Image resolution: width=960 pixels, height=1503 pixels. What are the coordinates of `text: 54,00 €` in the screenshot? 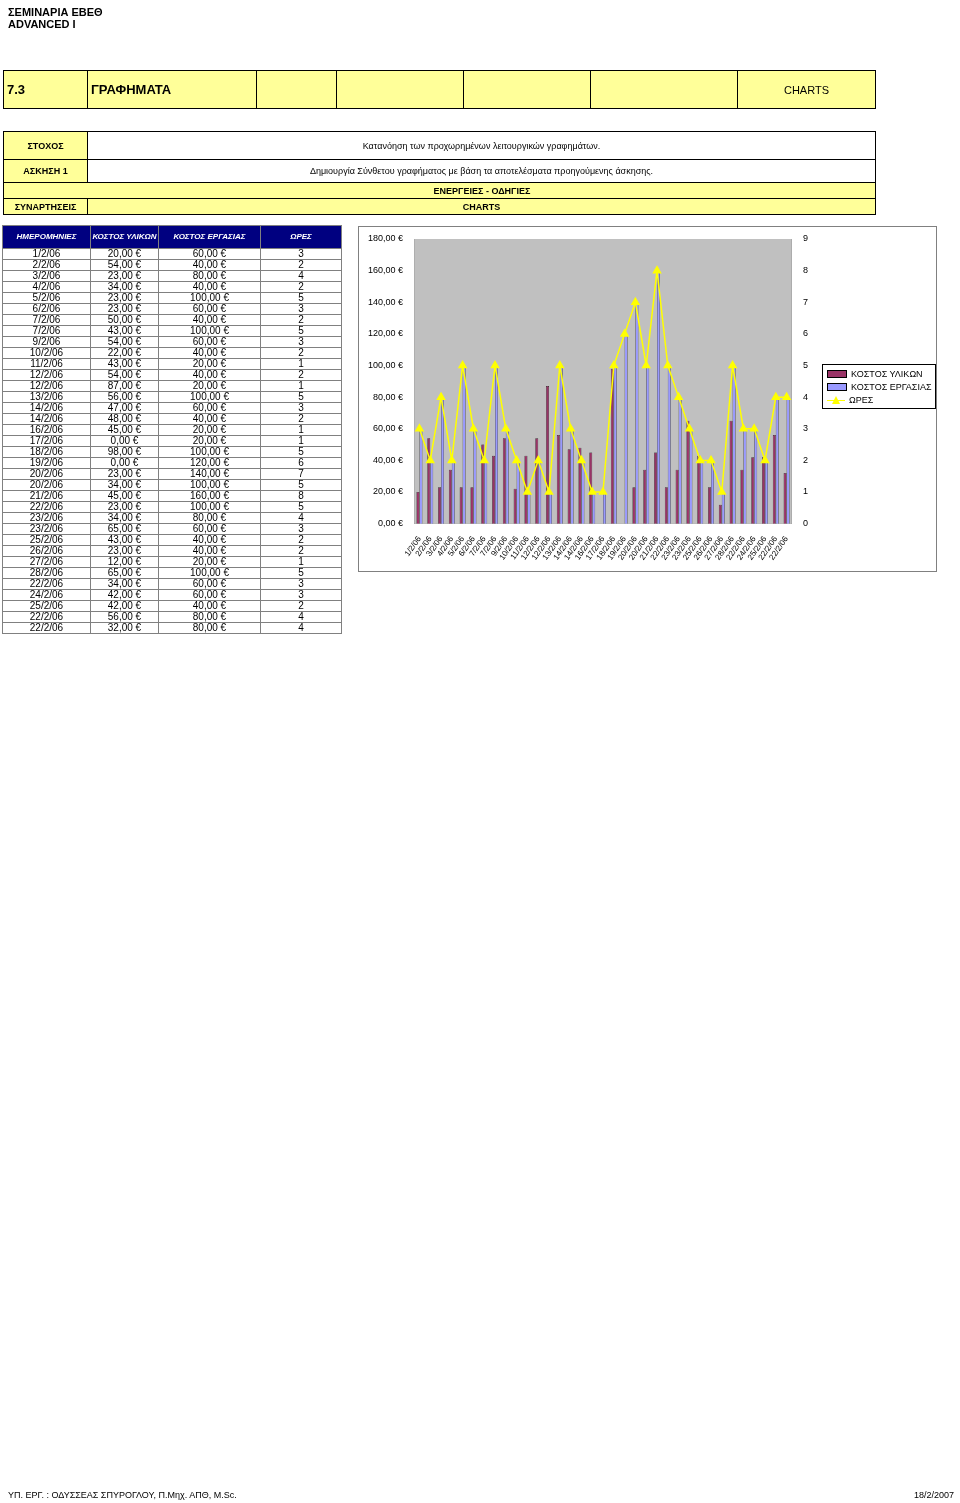 It's located at (124, 375).